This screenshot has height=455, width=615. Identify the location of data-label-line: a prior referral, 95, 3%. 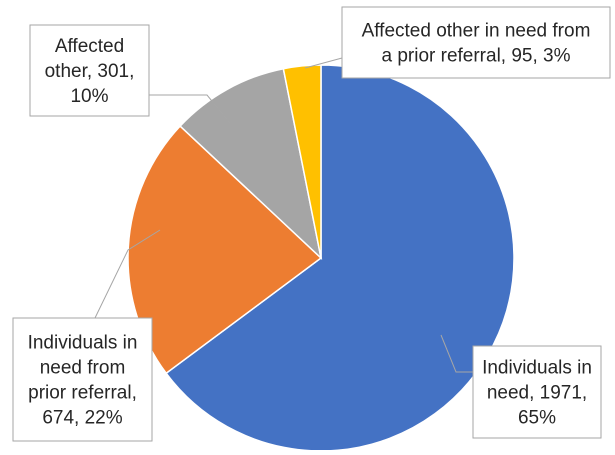
(475, 56).